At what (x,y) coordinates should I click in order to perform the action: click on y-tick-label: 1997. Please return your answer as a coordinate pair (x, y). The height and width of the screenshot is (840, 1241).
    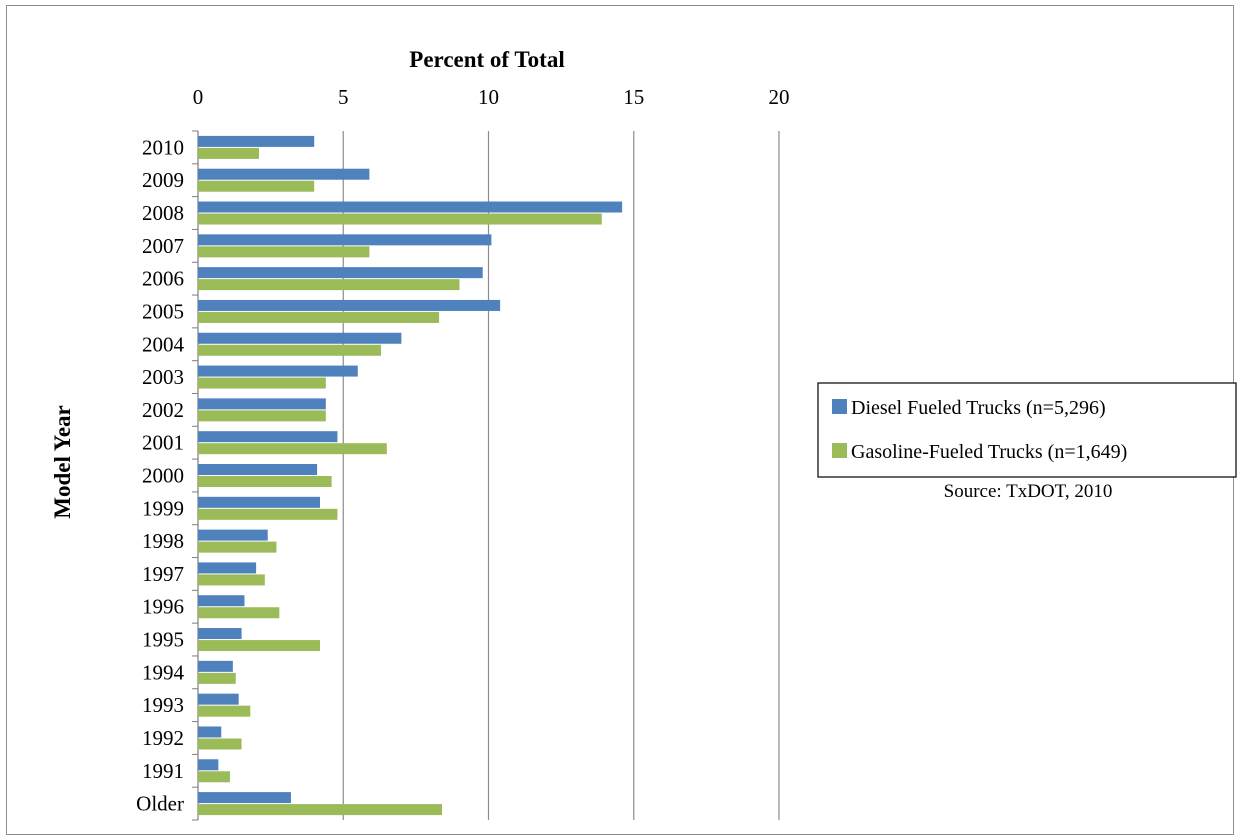
    Looking at the image, I should click on (163, 574).